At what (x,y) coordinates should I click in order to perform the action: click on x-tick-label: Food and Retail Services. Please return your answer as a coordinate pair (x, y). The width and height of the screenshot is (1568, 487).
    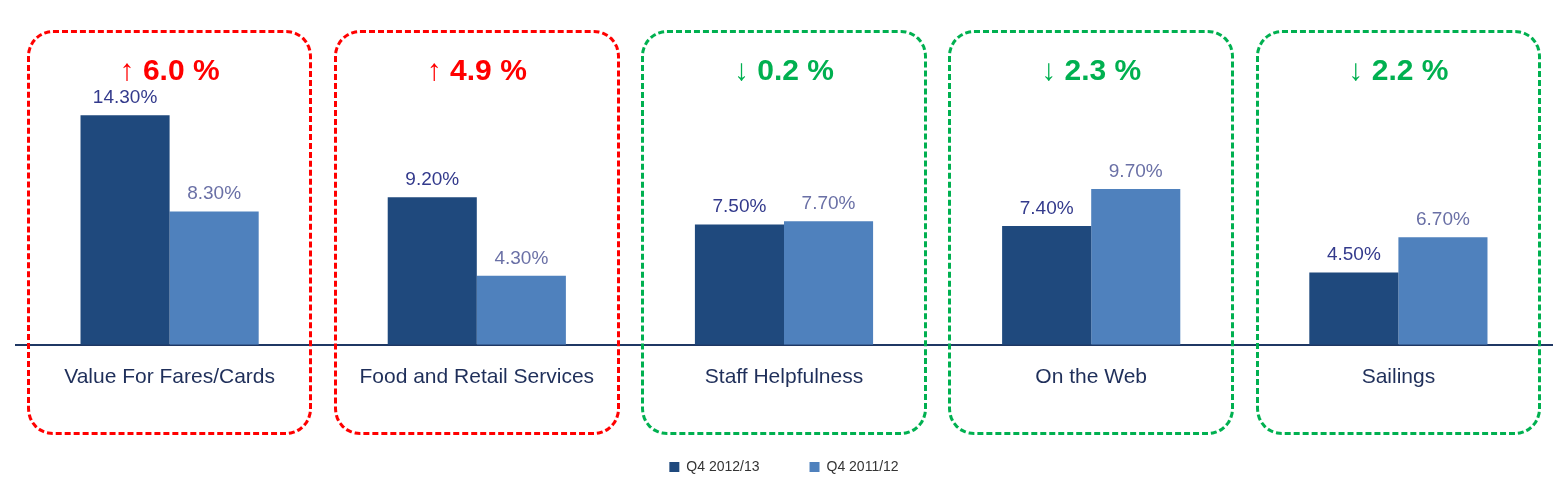
    Looking at the image, I should click on (477, 376).